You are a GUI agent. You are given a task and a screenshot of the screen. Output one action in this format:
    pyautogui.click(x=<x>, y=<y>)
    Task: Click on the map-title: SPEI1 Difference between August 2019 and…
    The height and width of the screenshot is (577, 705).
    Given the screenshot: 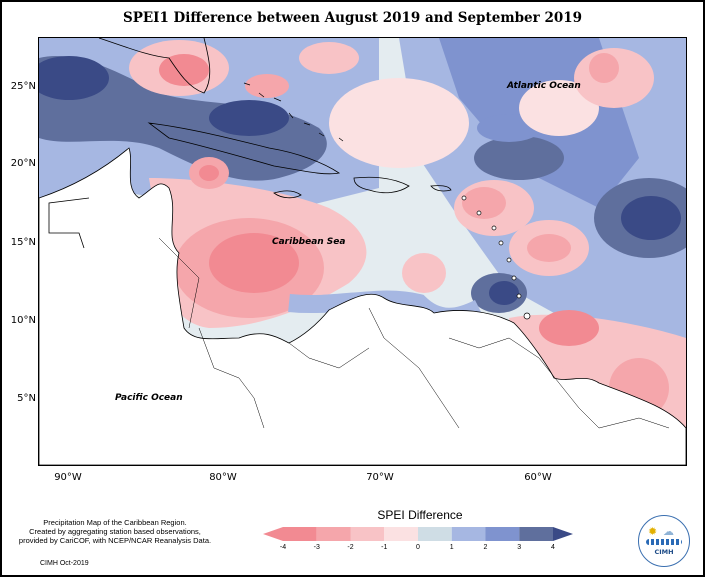 What is the action you would take?
    pyautogui.click(x=352, y=18)
    